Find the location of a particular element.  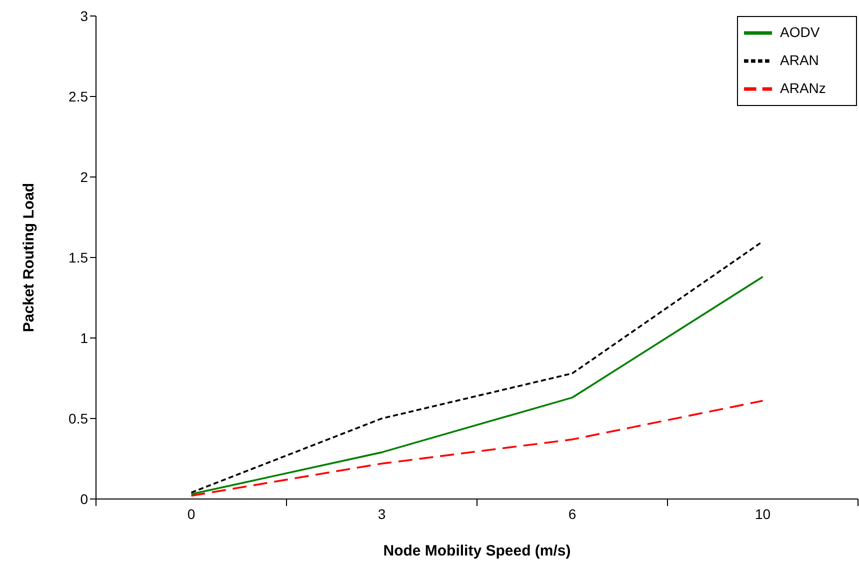

y-tick-label: 0 is located at coordinates (84, 498).